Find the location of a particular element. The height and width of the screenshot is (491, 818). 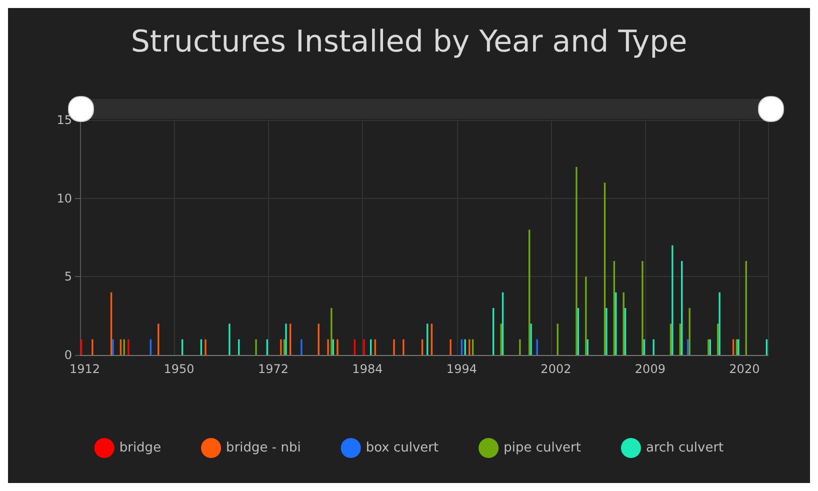

x-tick-label: 1984 is located at coordinates (367, 369).